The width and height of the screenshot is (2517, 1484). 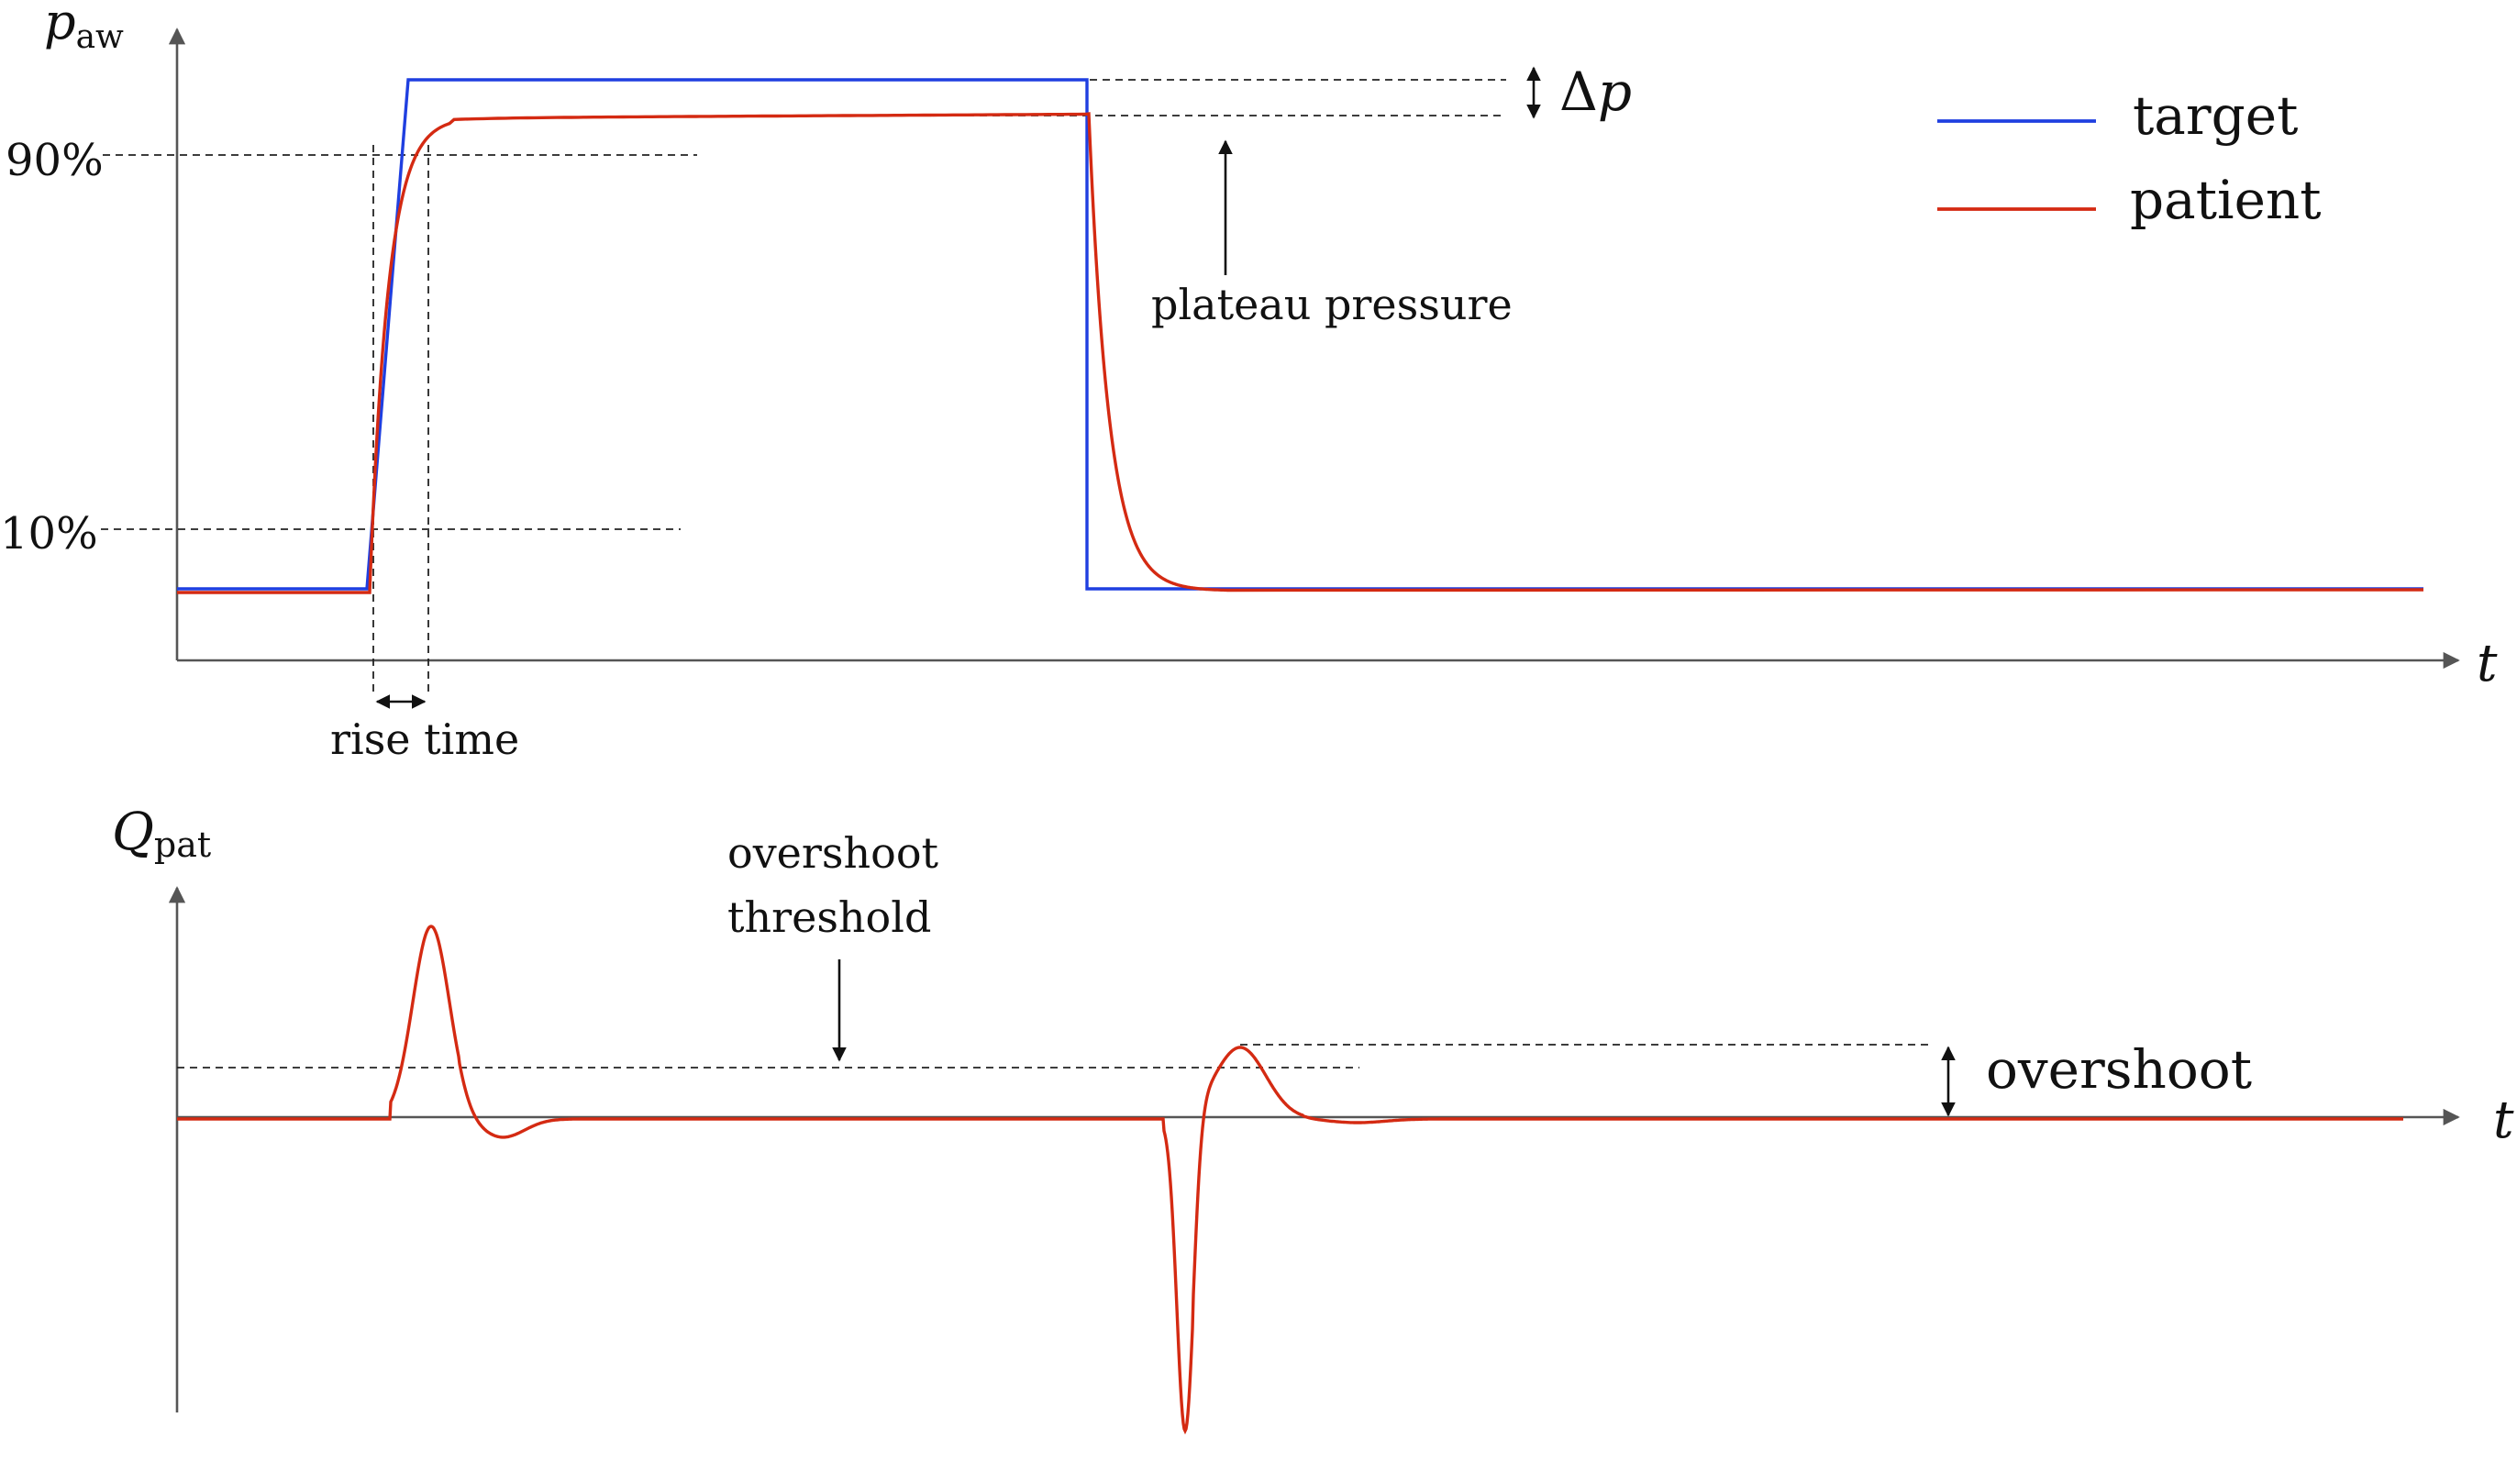 What do you see at coordinates (424, 739) in the screenshot?
I see `rise-time-label: rise time` at bounding box center [424, 739].